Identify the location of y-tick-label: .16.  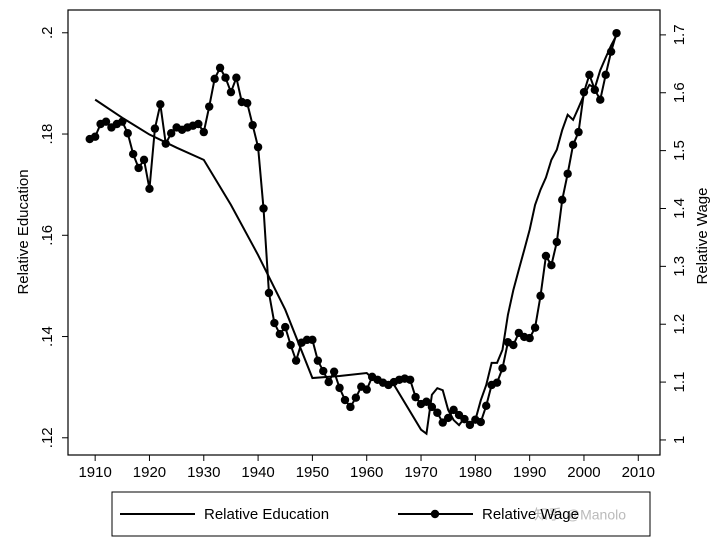
(47, 235).